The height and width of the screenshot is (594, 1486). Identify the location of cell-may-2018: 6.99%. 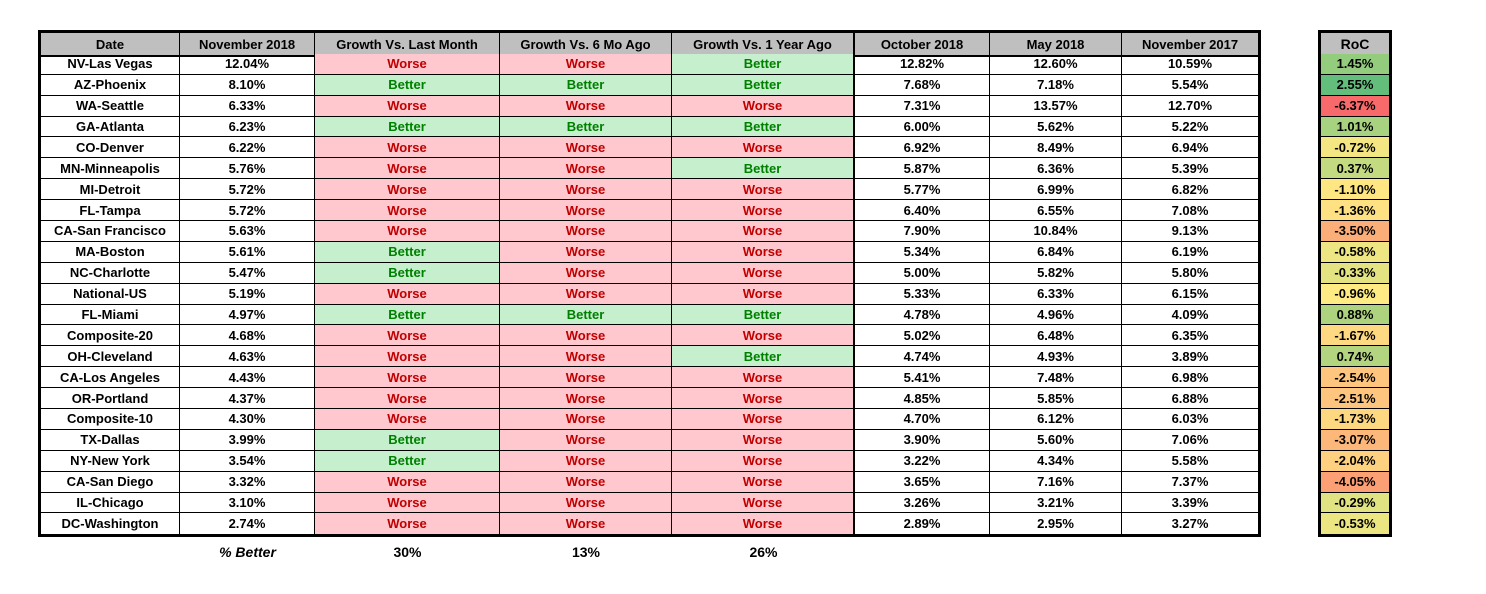
(1056, 190).